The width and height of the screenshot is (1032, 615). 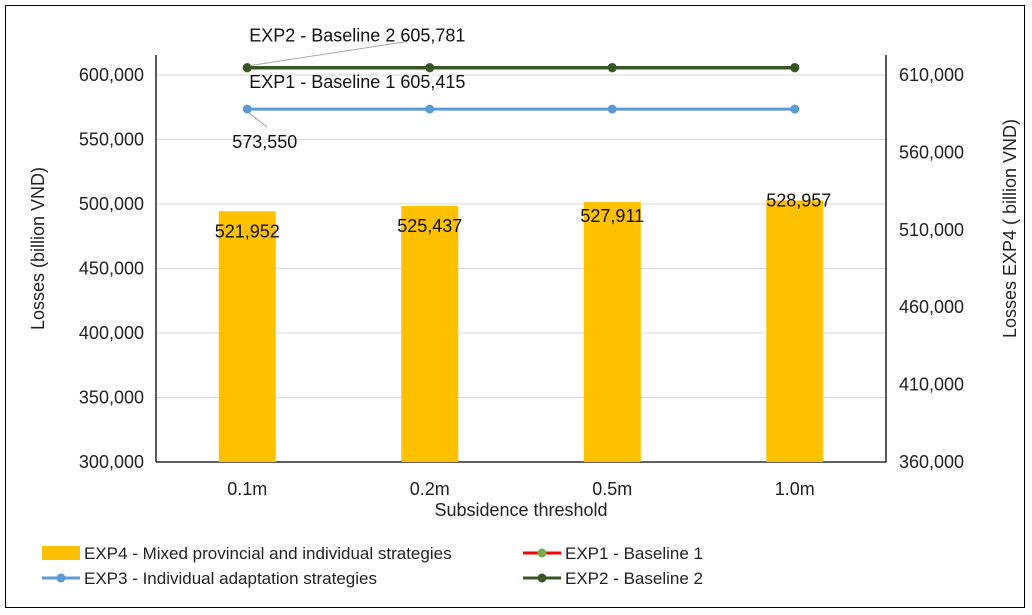 I want to click on legend-label: EXP1 - Baseline 1, so click(x=634, y=553).